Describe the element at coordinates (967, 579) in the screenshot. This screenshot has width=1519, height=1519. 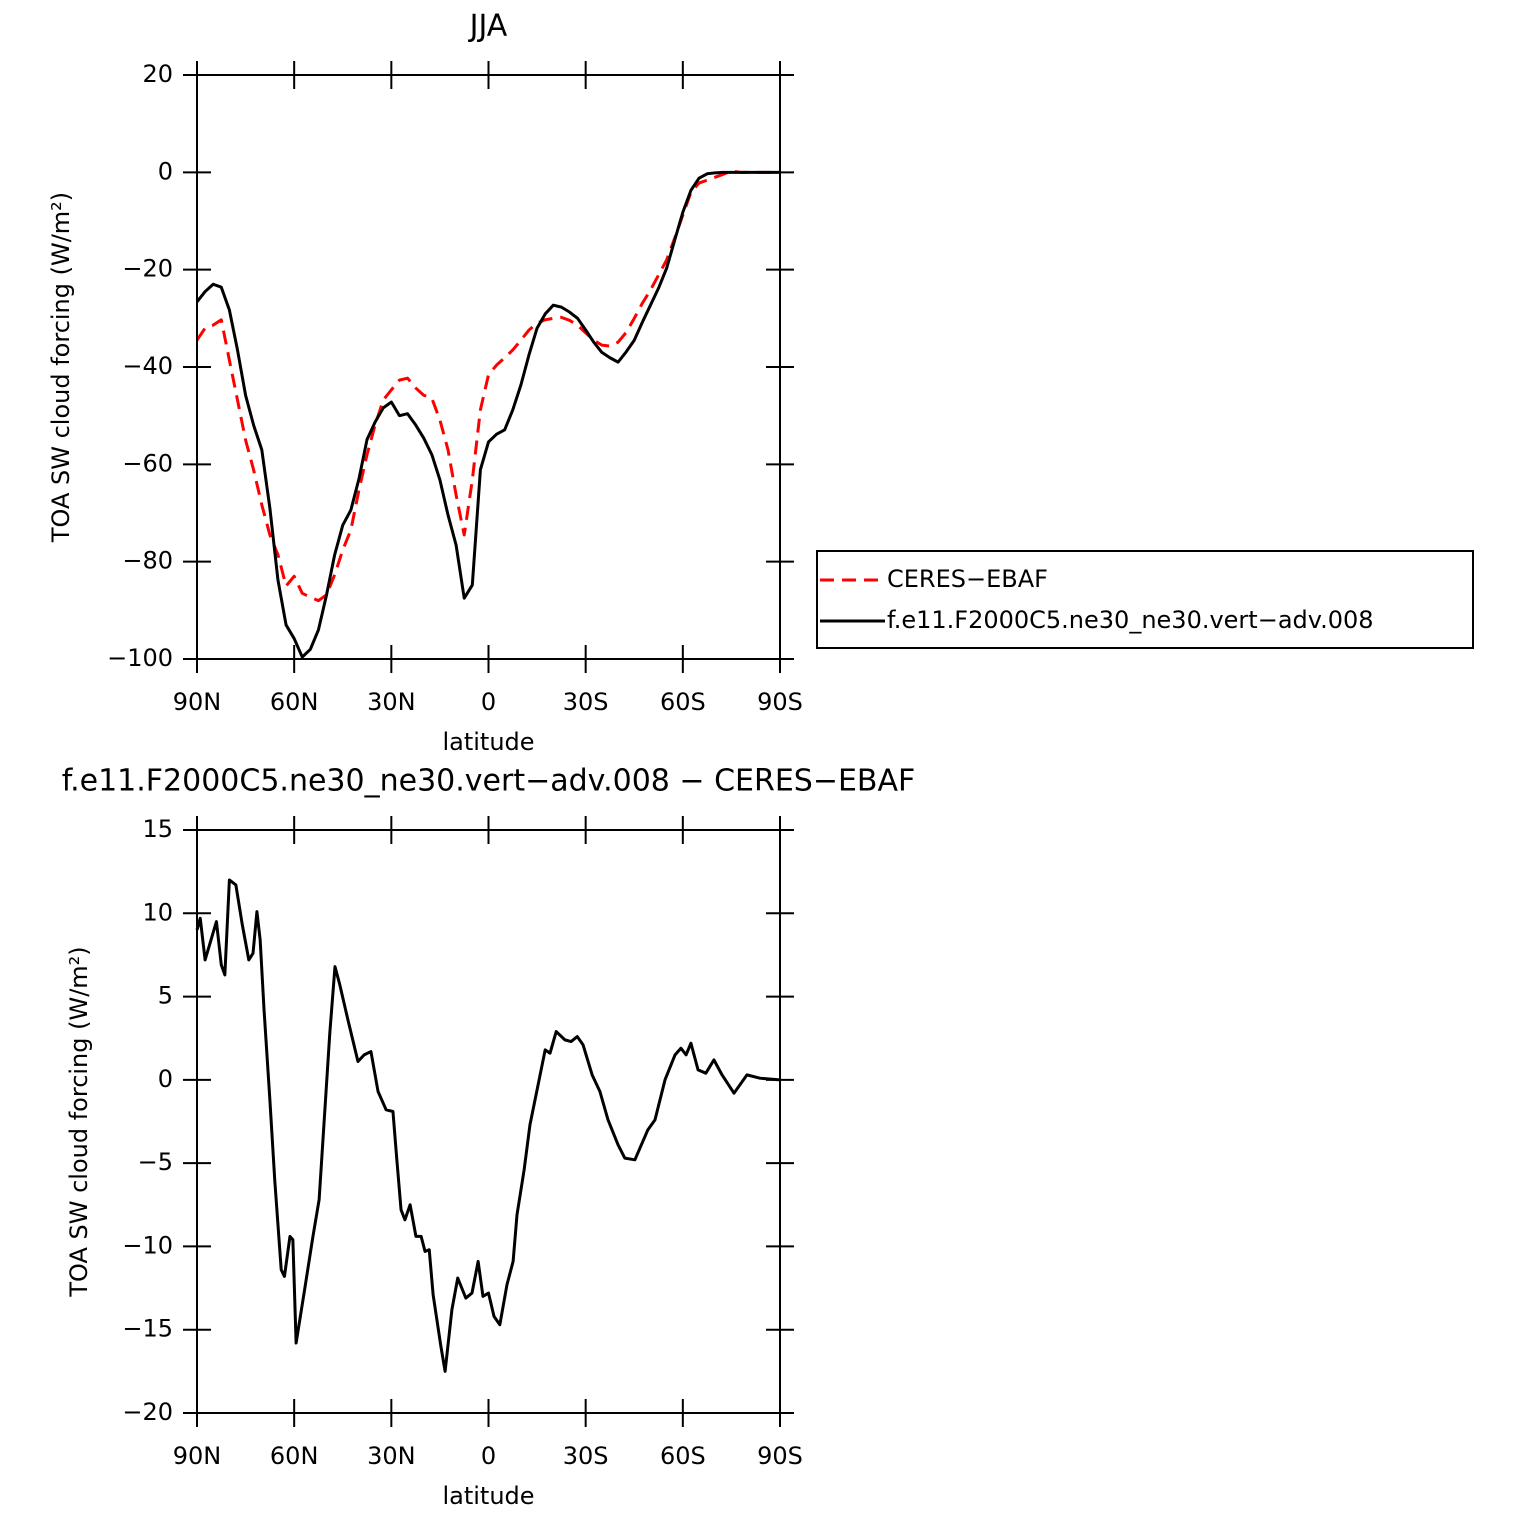
I see `legend-label: CERES−EBAF` at that location.